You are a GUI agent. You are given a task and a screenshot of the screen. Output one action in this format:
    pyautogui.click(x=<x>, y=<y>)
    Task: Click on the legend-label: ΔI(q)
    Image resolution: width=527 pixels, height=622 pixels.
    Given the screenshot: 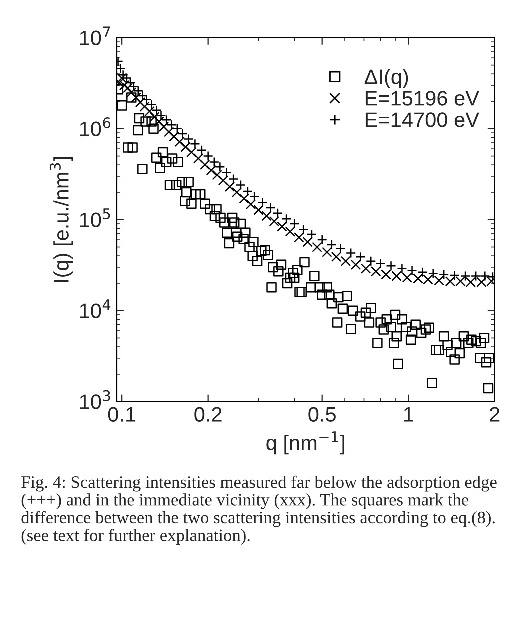 What is the action you would take?
    pyautogui.click(x=386, y=78)
    